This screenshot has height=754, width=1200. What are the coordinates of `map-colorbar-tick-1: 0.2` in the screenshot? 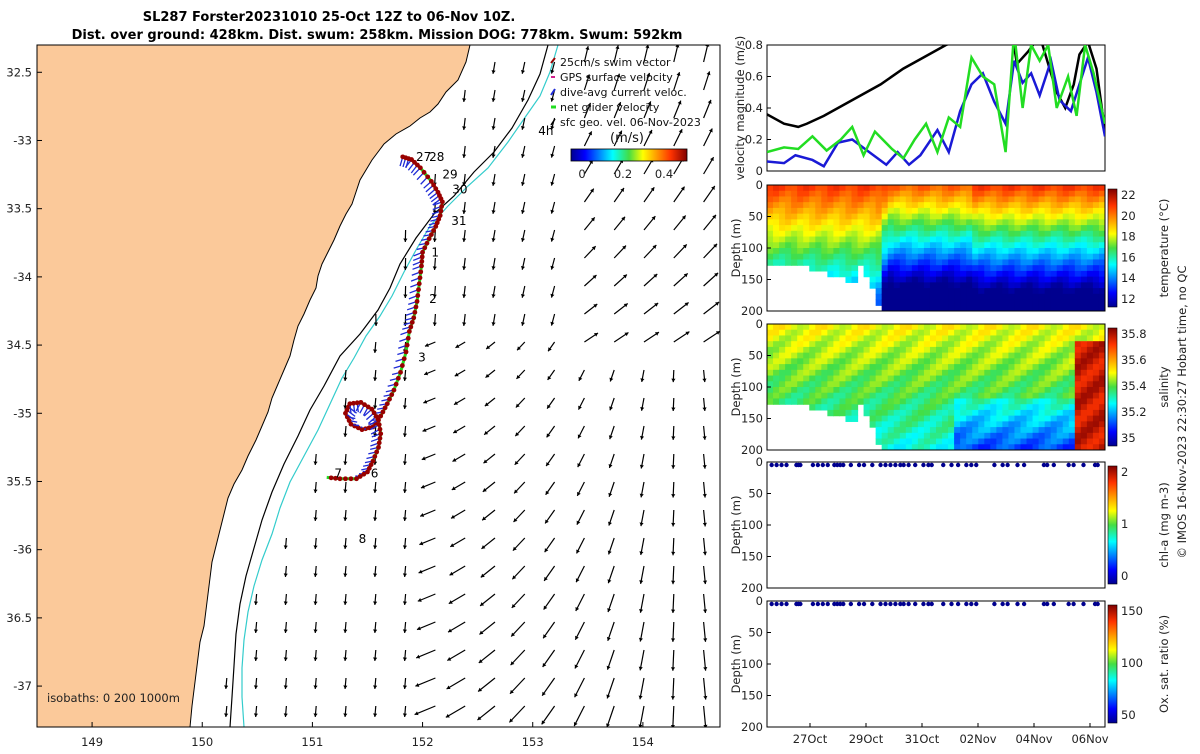 It's located at (623, 174).